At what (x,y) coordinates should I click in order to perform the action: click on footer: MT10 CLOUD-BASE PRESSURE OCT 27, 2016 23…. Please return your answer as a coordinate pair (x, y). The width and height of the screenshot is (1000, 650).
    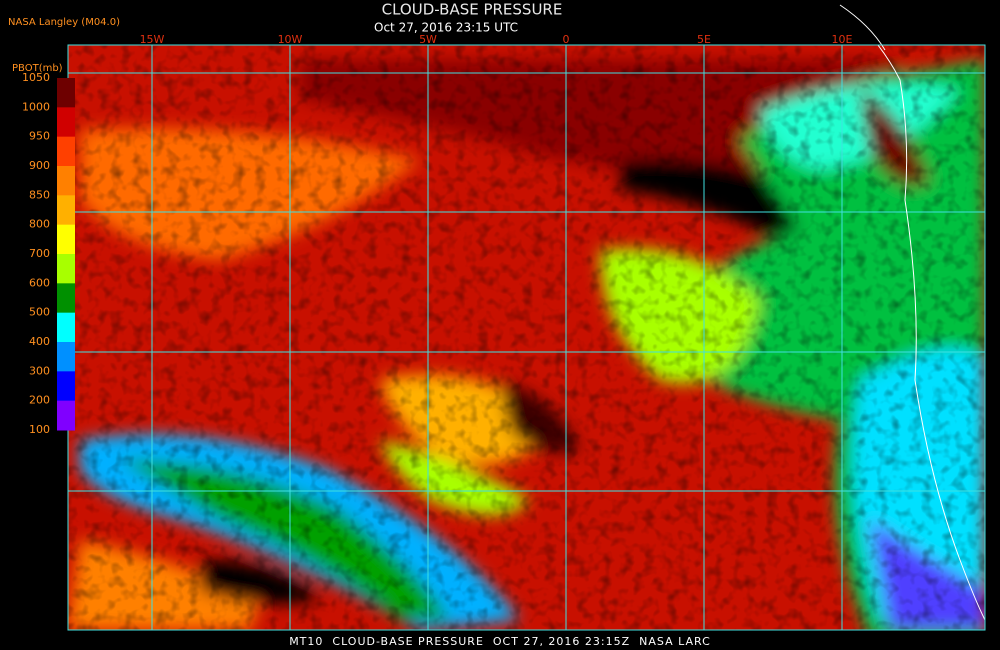
    Looking at the image, I should click on (500, 641).